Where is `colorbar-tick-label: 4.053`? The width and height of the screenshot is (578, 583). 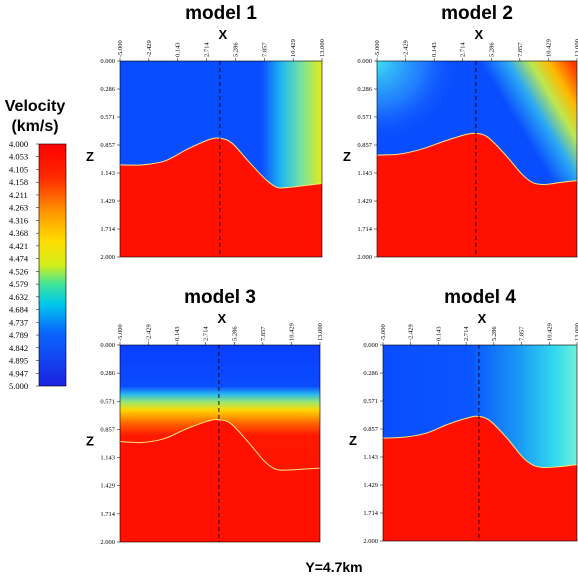 colorbar-tick-label: 4.053 is located at coordinates (18, 157).